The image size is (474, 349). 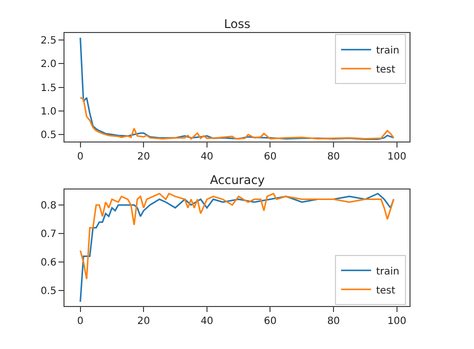 I want to click on y-tick-label: 2.0, so click(x=48, y=64).